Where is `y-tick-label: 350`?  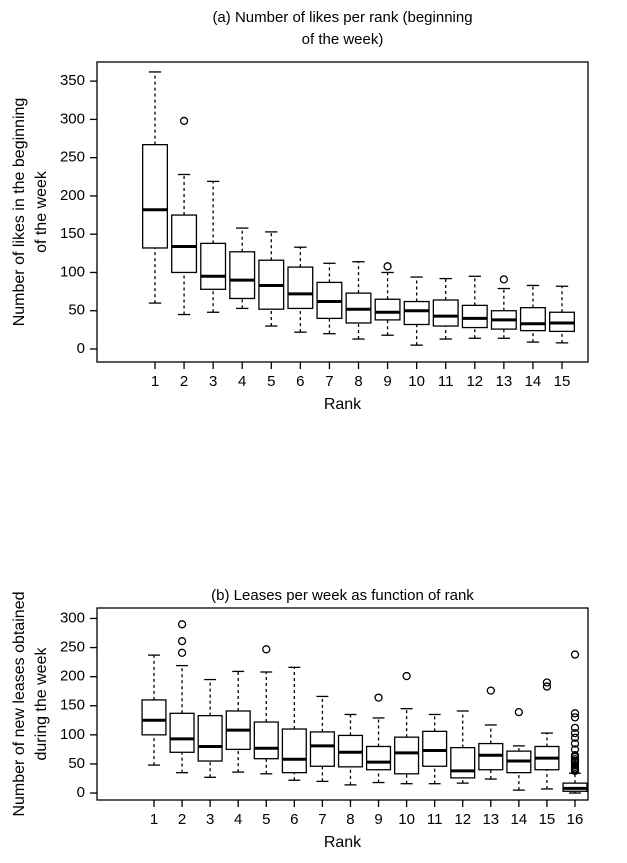
y-tick-label: 350 is located at coordinates (72, 80).